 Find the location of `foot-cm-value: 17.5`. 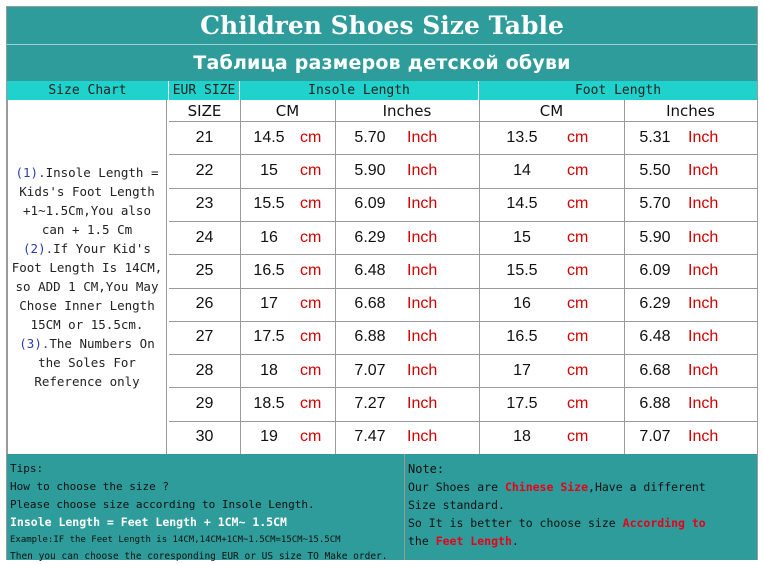

foot-cm-value: 17.5 is located at coordinates (522, 404).